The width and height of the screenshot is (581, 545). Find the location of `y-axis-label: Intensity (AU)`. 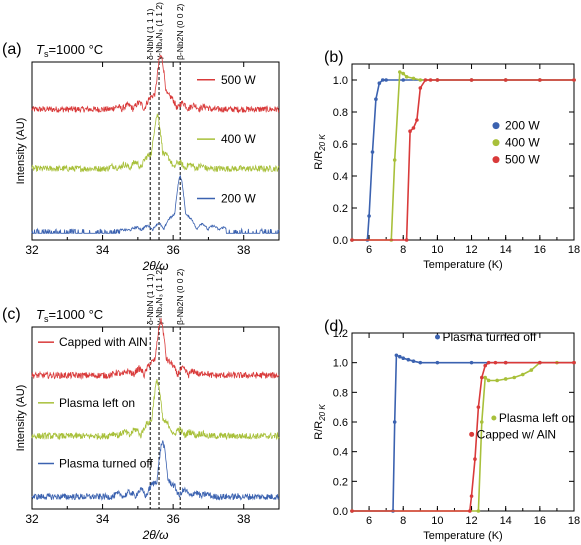

y-axis-label: Intensity (AU) is located at coordinates (21, 418).